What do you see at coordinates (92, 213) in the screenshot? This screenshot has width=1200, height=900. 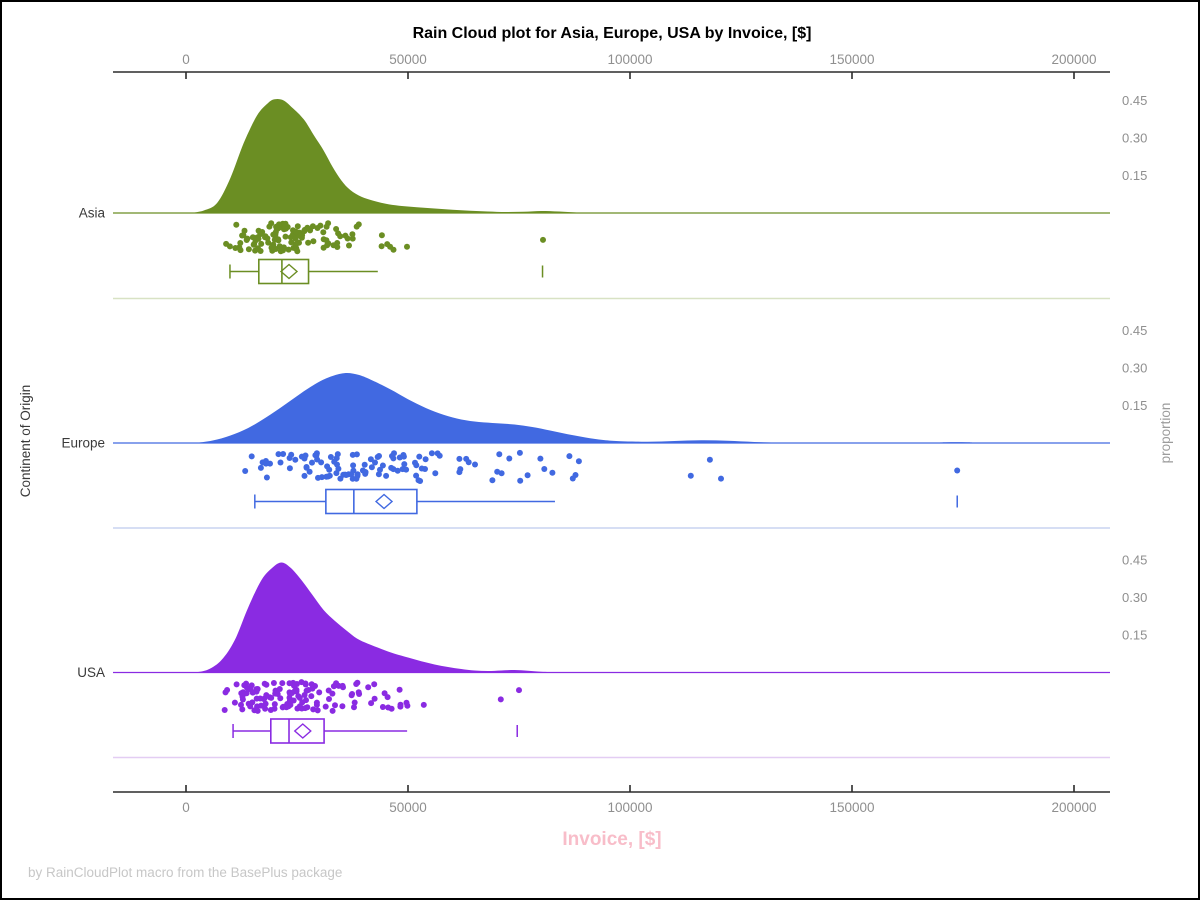 I see `category-label-asia: Asia` at bounding box center [92, 213].